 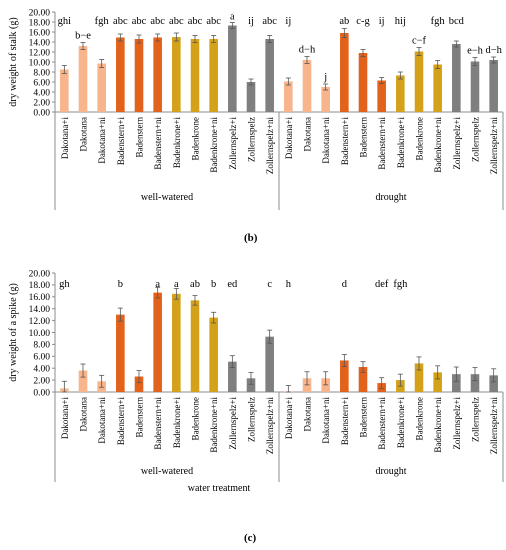 I want to click on significance-letter: j, so click(x=325, y=77).